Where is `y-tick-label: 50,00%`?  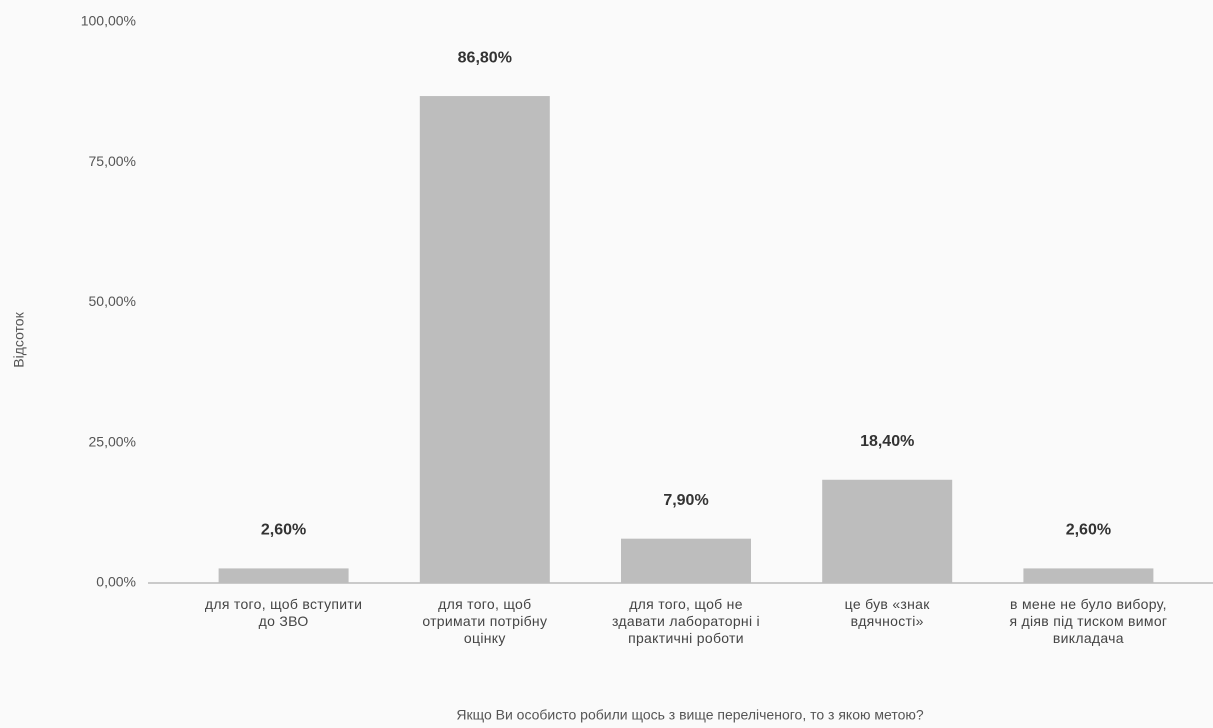 y-tick-label: 50,00% is located at coordinates (112, 301).